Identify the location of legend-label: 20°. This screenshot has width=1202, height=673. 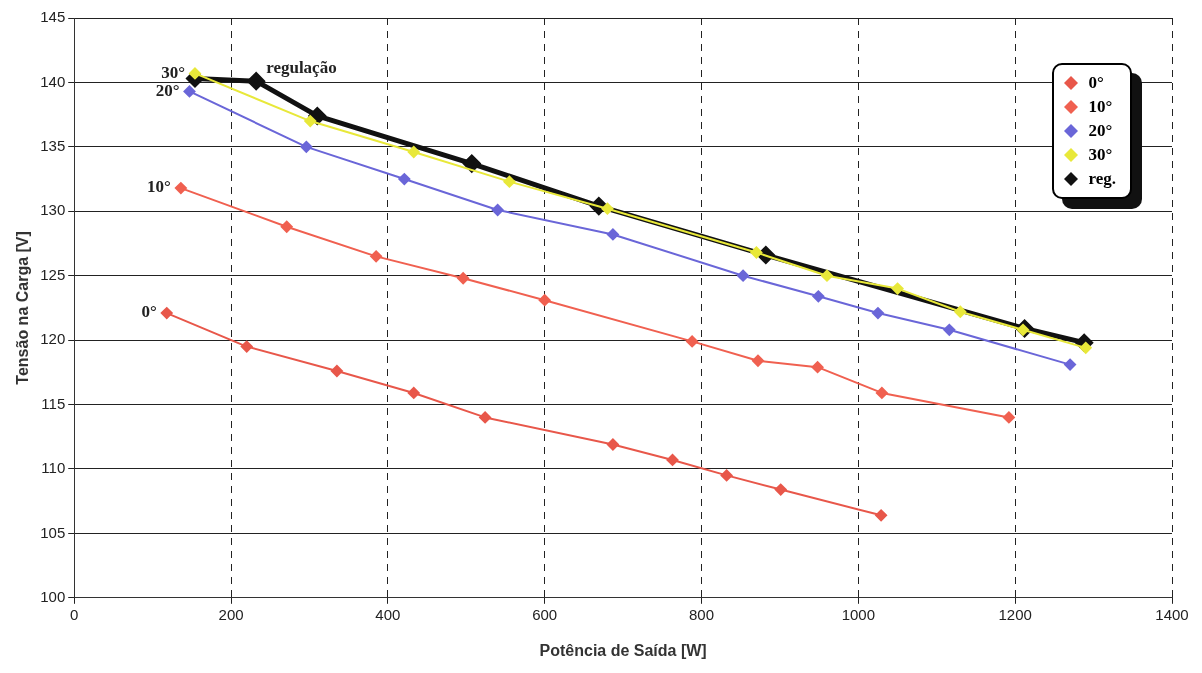
(1100, 131).